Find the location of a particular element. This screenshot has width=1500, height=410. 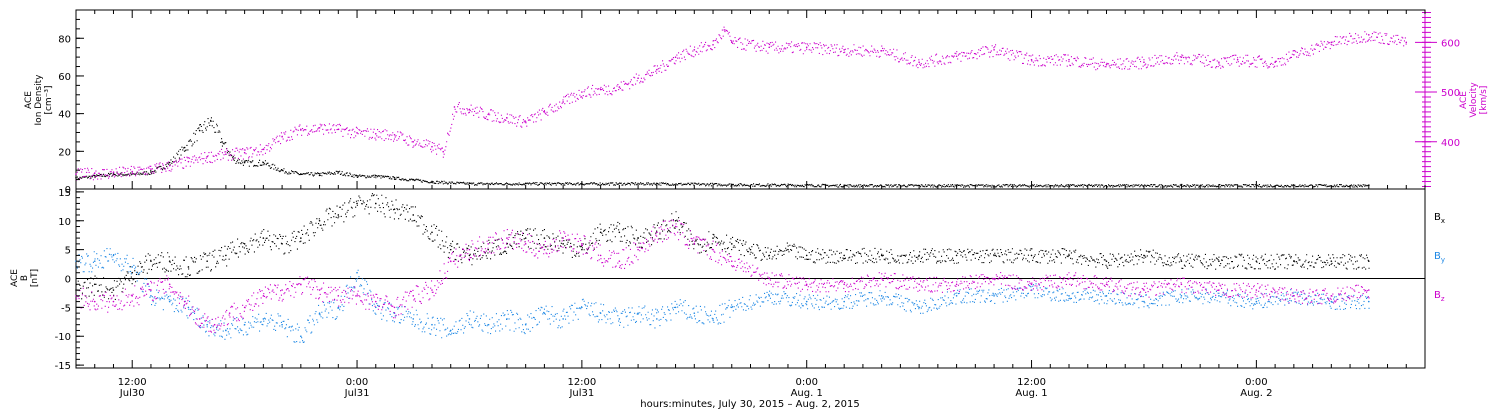

density-axis-label-line-0: ACE is located at coordinates (29, 100).